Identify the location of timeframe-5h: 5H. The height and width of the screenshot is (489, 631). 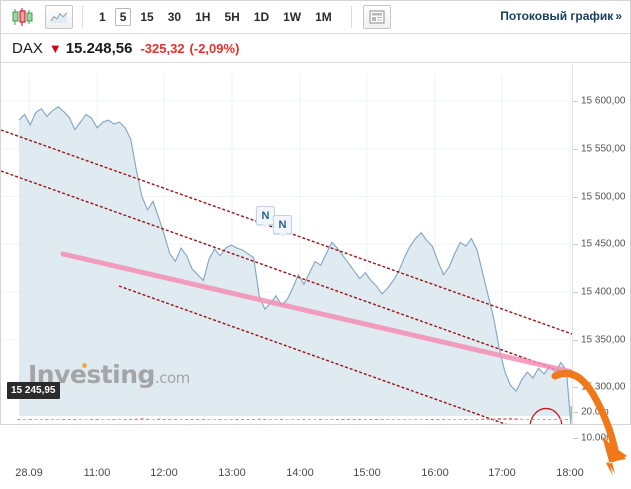
(232, 17).